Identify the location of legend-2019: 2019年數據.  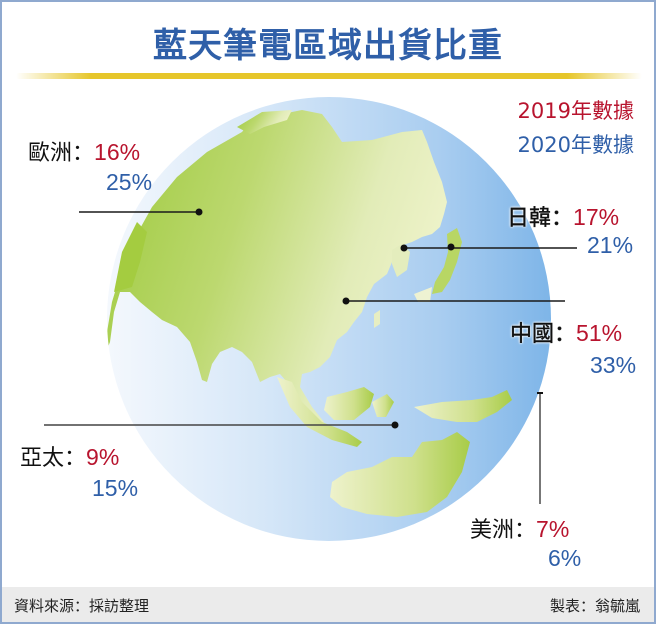
(576, 110).